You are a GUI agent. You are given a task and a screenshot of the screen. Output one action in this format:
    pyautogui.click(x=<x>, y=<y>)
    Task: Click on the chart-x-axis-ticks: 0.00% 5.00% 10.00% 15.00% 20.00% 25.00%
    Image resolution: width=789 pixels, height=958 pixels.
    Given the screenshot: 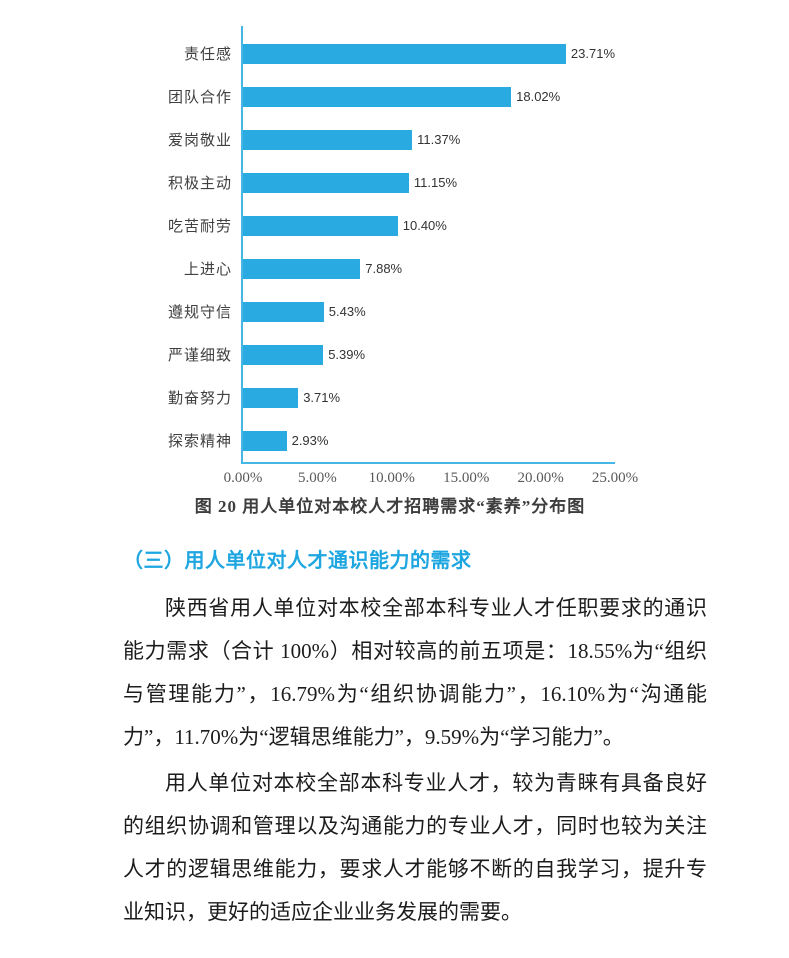 What is the action you would take?
    pyautogui.click(x=431, y=476)
    